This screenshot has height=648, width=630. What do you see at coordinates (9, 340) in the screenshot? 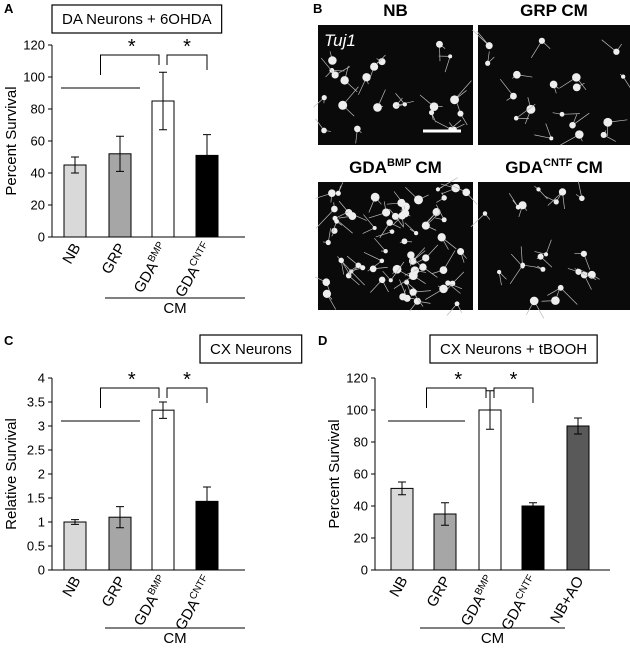
I see `panel-letter: C` at bounding box center [9, 340].